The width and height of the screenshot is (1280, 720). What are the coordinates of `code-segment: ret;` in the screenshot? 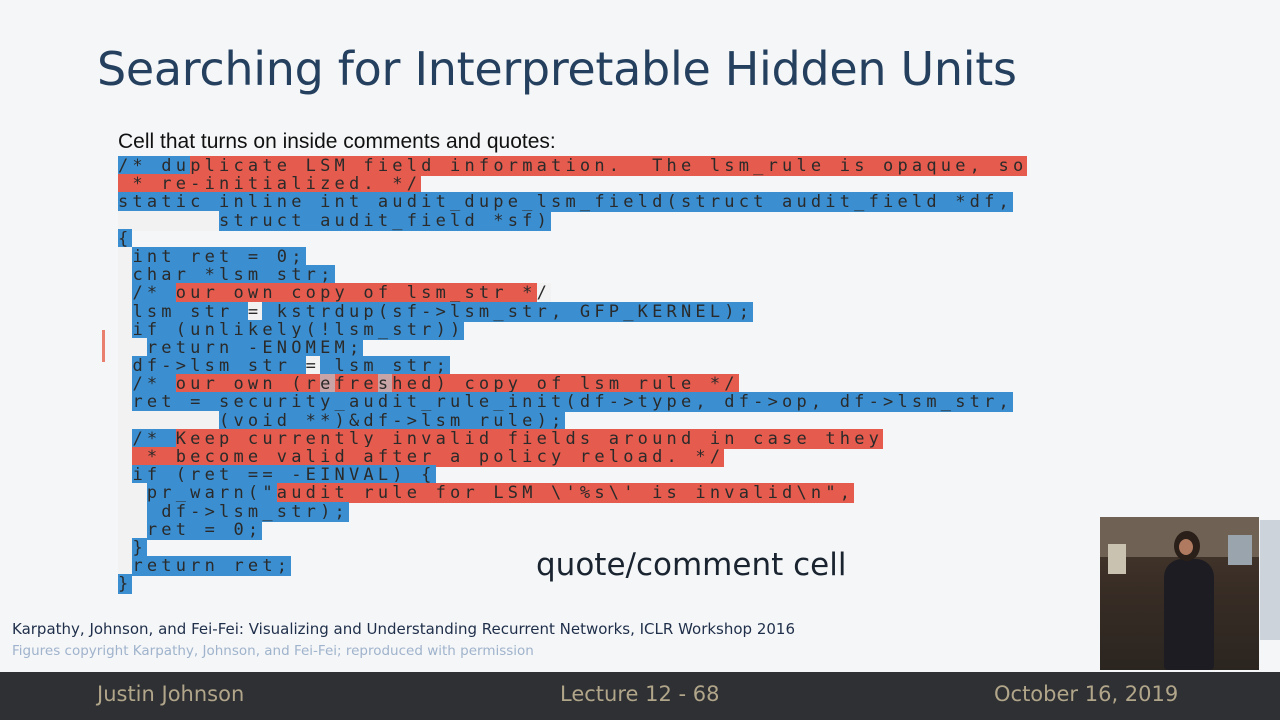 It's located at (262, 566).